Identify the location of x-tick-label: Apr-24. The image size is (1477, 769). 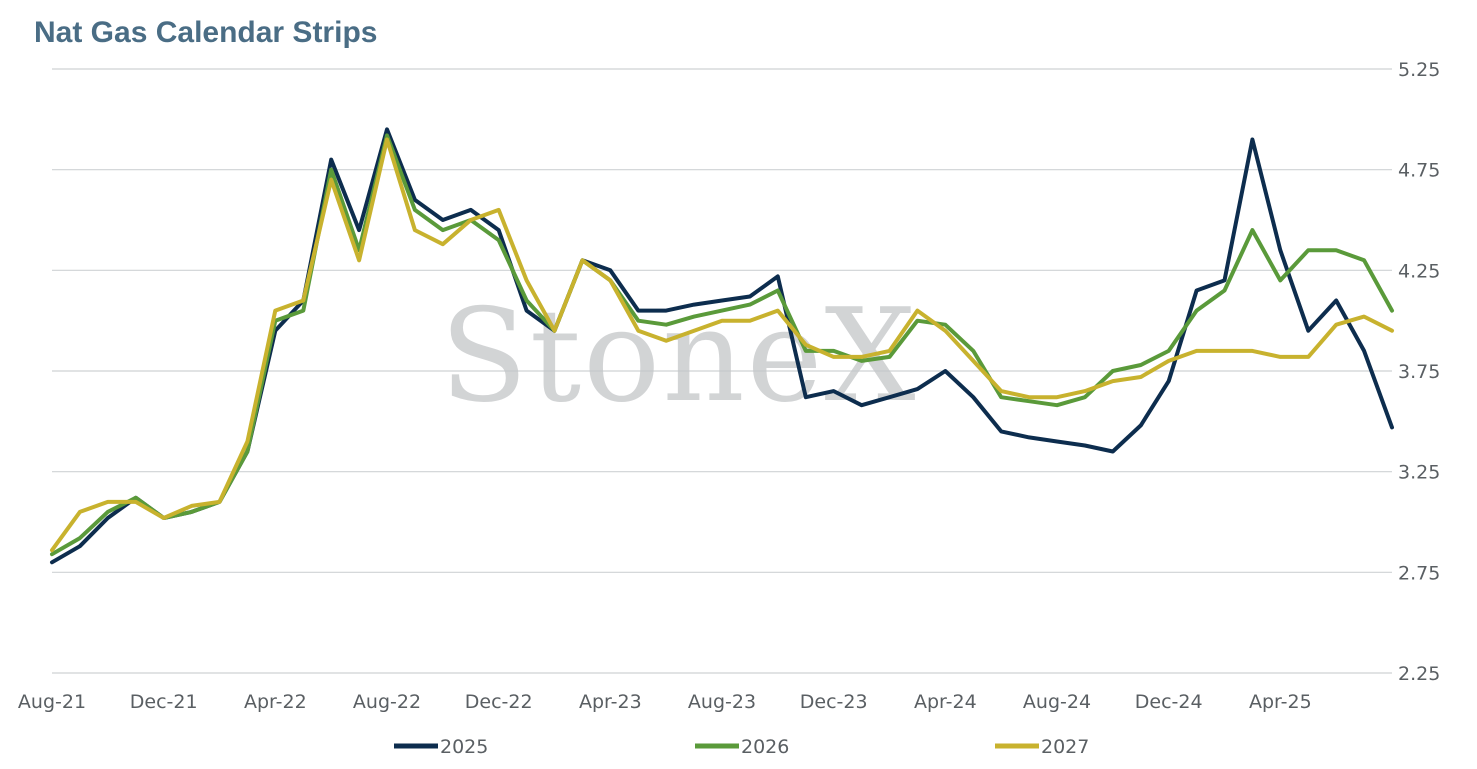
(945, 702).